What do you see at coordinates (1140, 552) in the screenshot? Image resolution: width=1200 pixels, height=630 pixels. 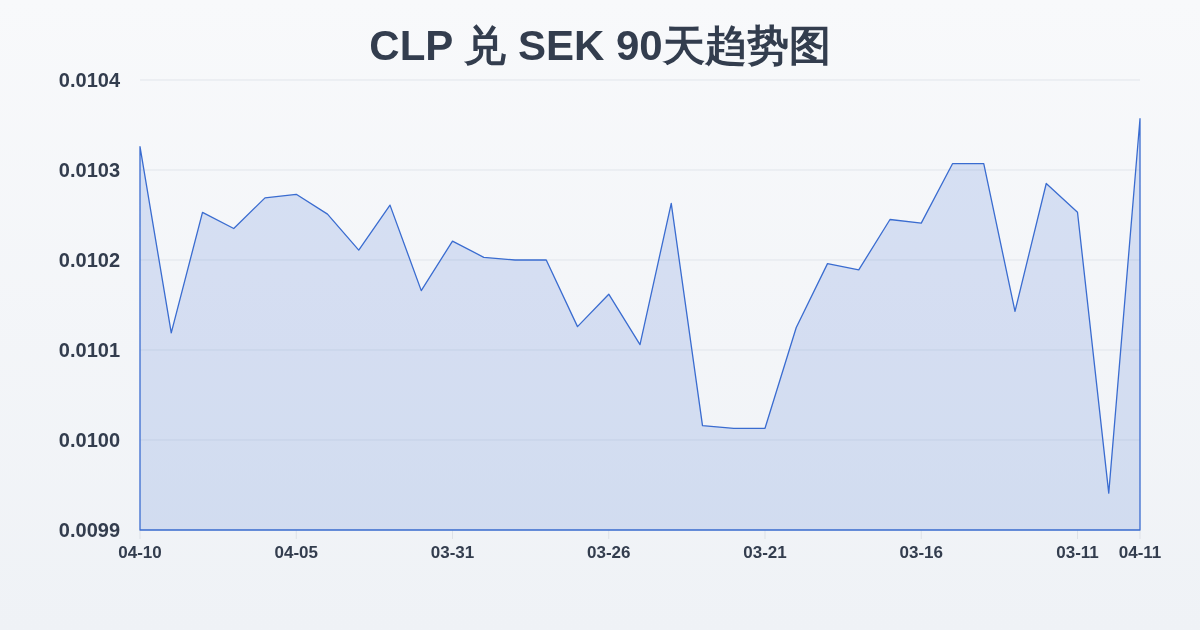 I see `x-tick-label: 04-11` at bounding box center [1140, 552].